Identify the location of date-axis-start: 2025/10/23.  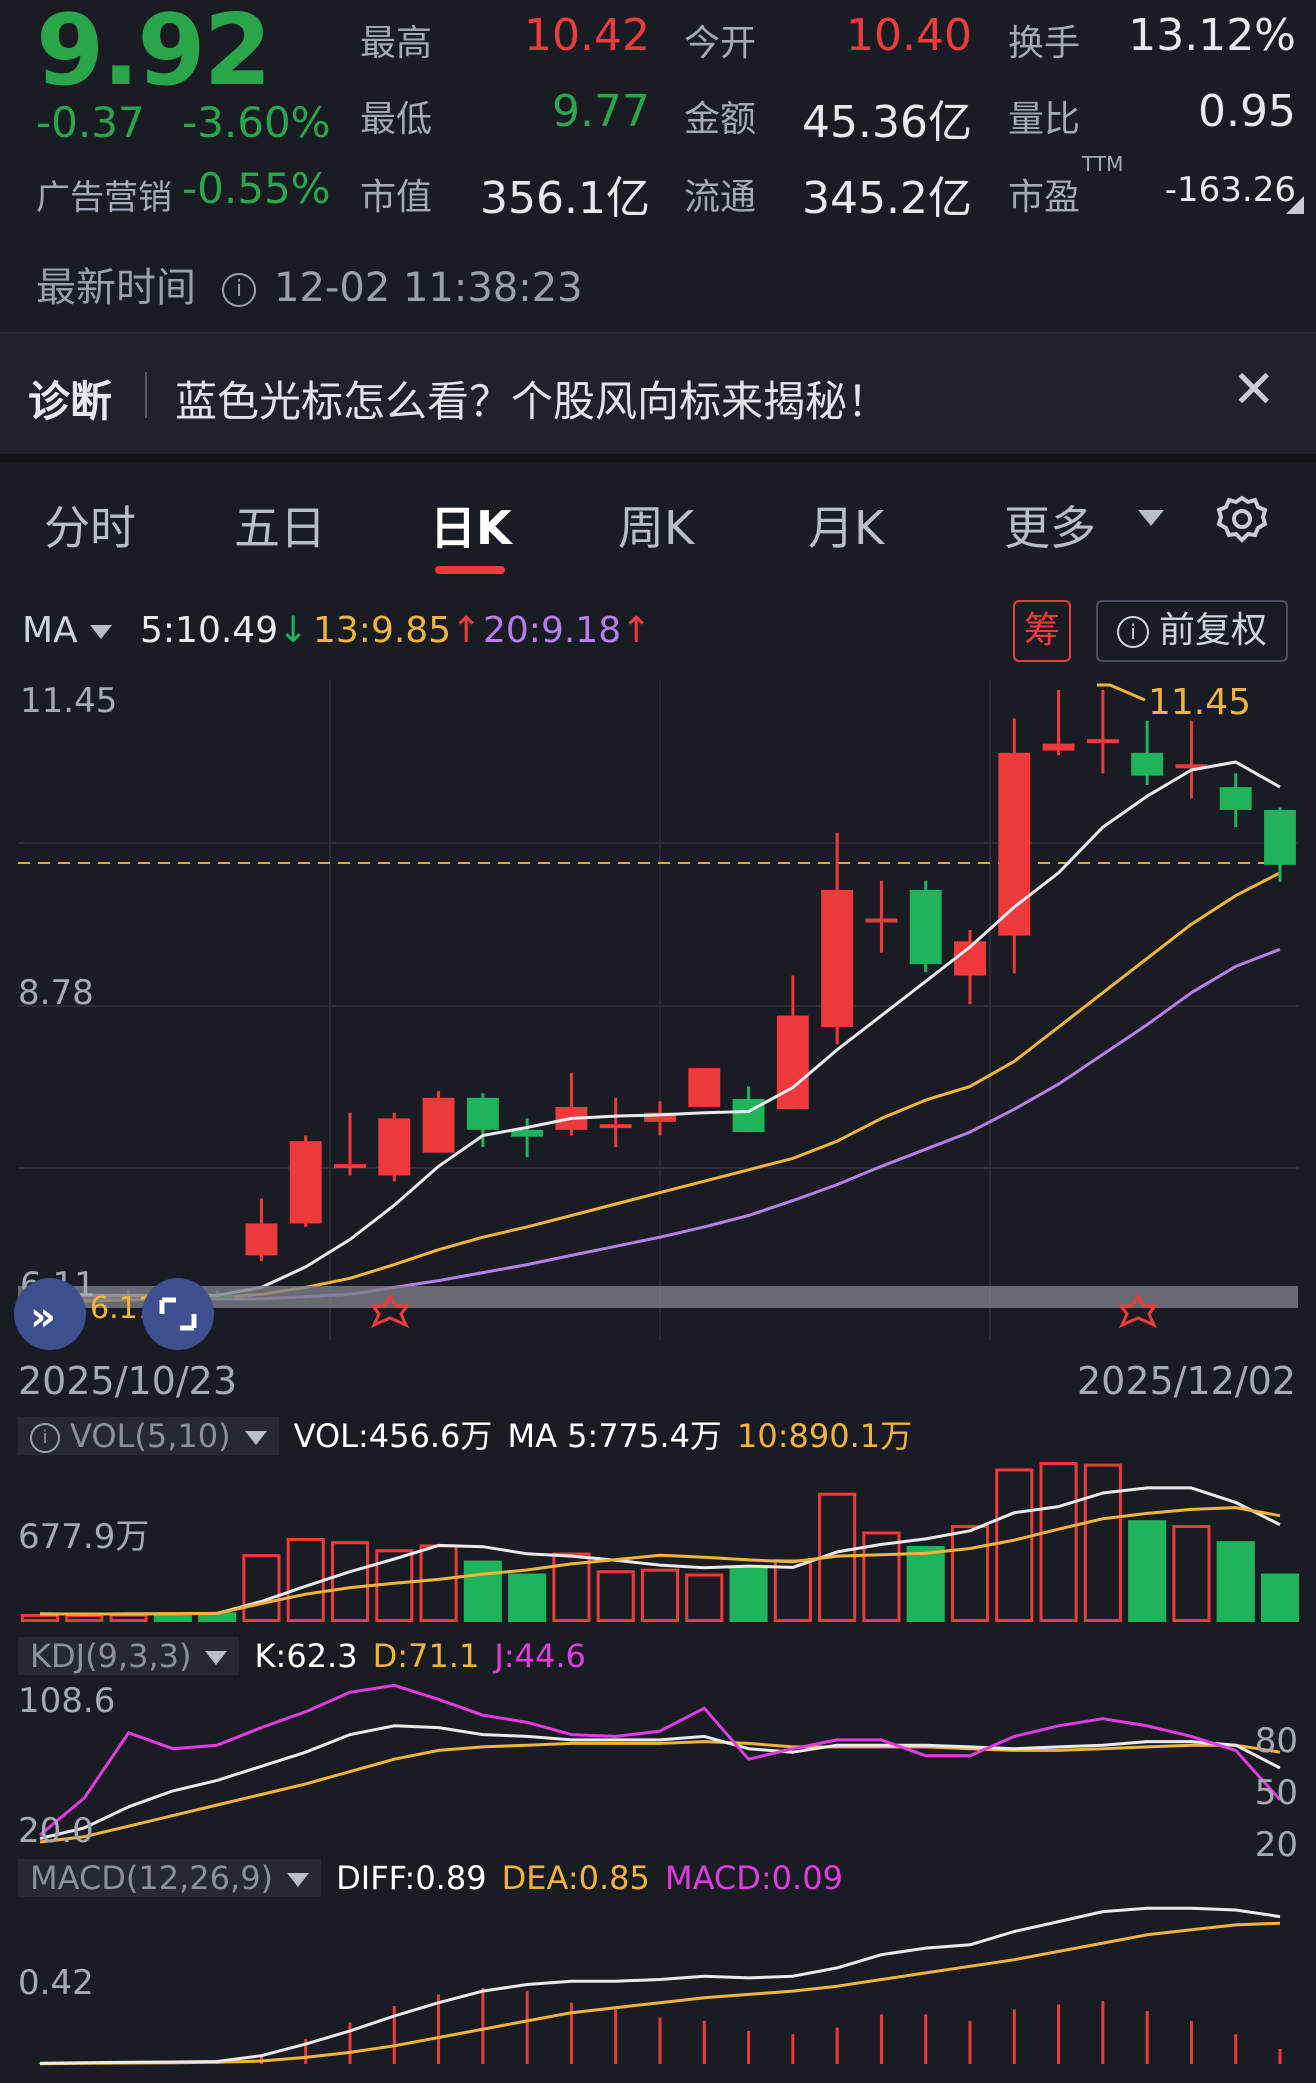
(127, 1381).